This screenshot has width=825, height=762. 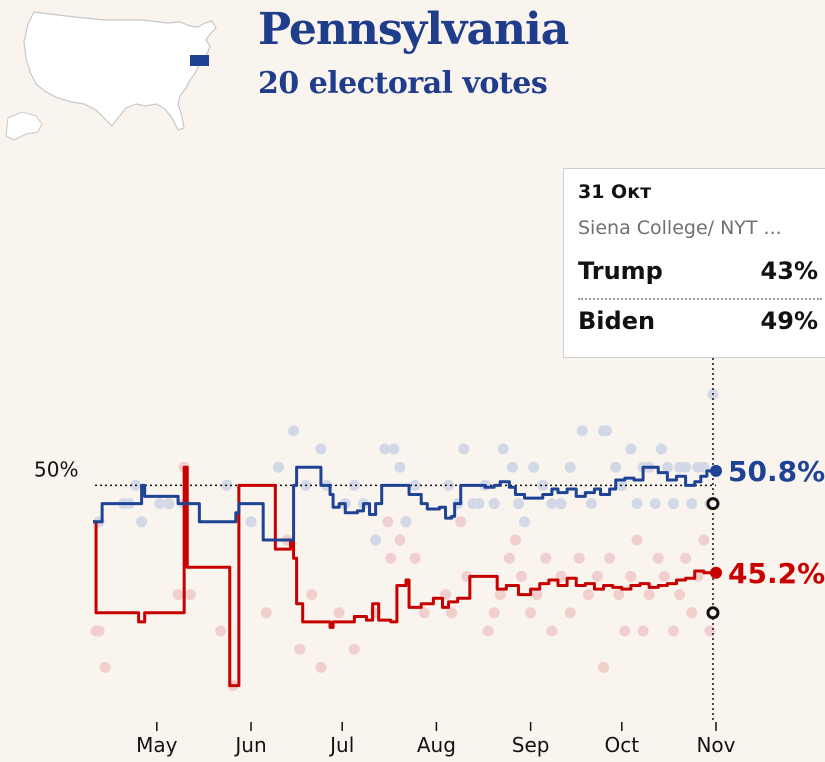 What do you see at coordinates (698, 321) in the screenshot?
I see `tooltip-row-biden: Biden 49%` at bounding box center [698, 321].